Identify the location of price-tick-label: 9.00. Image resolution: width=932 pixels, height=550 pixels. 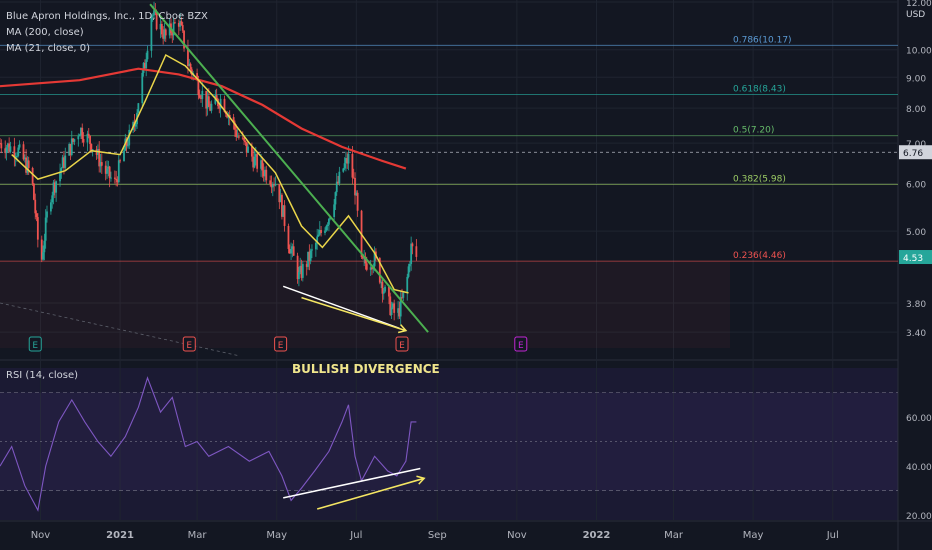
(916, 79).